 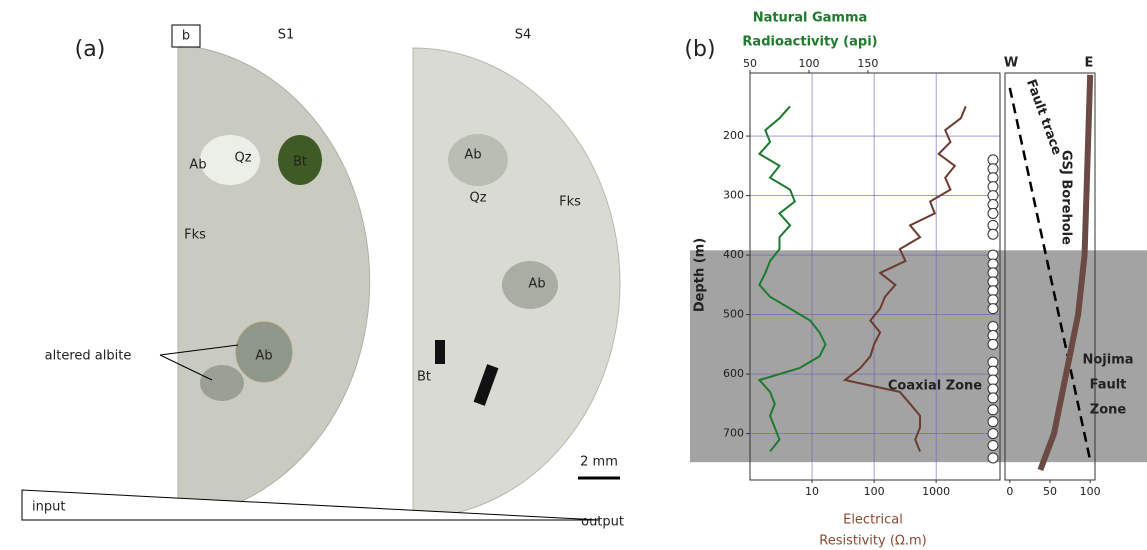 I want to click on zone-label: Zone, so click(x=1108, y=410).